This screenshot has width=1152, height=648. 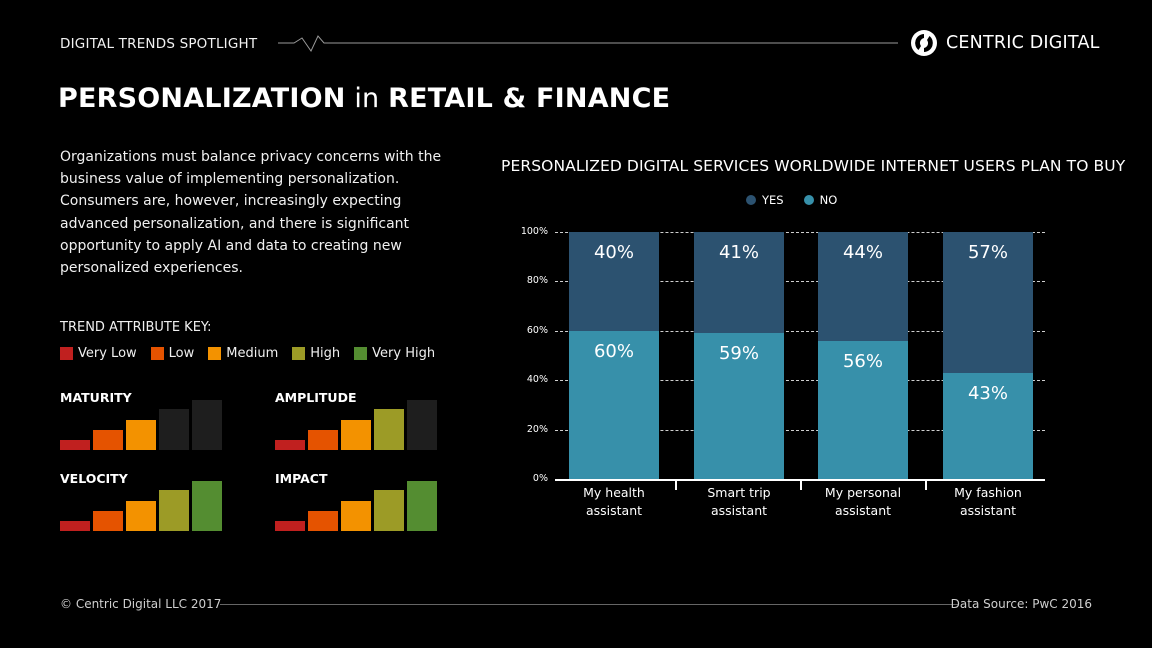 What do you see at coordinates (537, 330) in the screenshot?
I see `y-tick-label: 60%` at bounding box center [537, 330].